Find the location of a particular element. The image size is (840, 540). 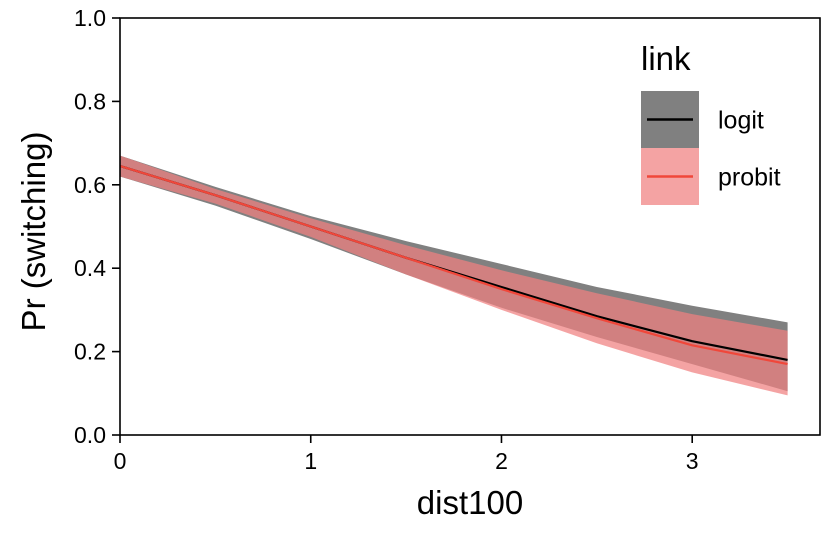

y-tick-label: 1.0 is located at coordinates (90, 18).